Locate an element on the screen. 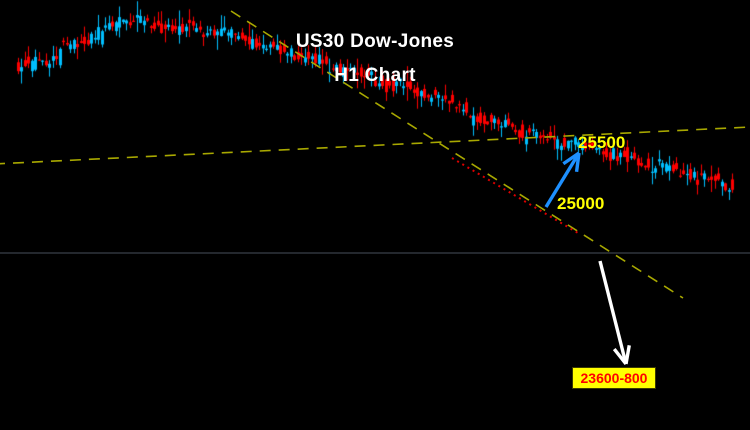 Image resolution: width=750 pixels, height=430 pixels. bullish-arrow is located at coordinates (562, 179).